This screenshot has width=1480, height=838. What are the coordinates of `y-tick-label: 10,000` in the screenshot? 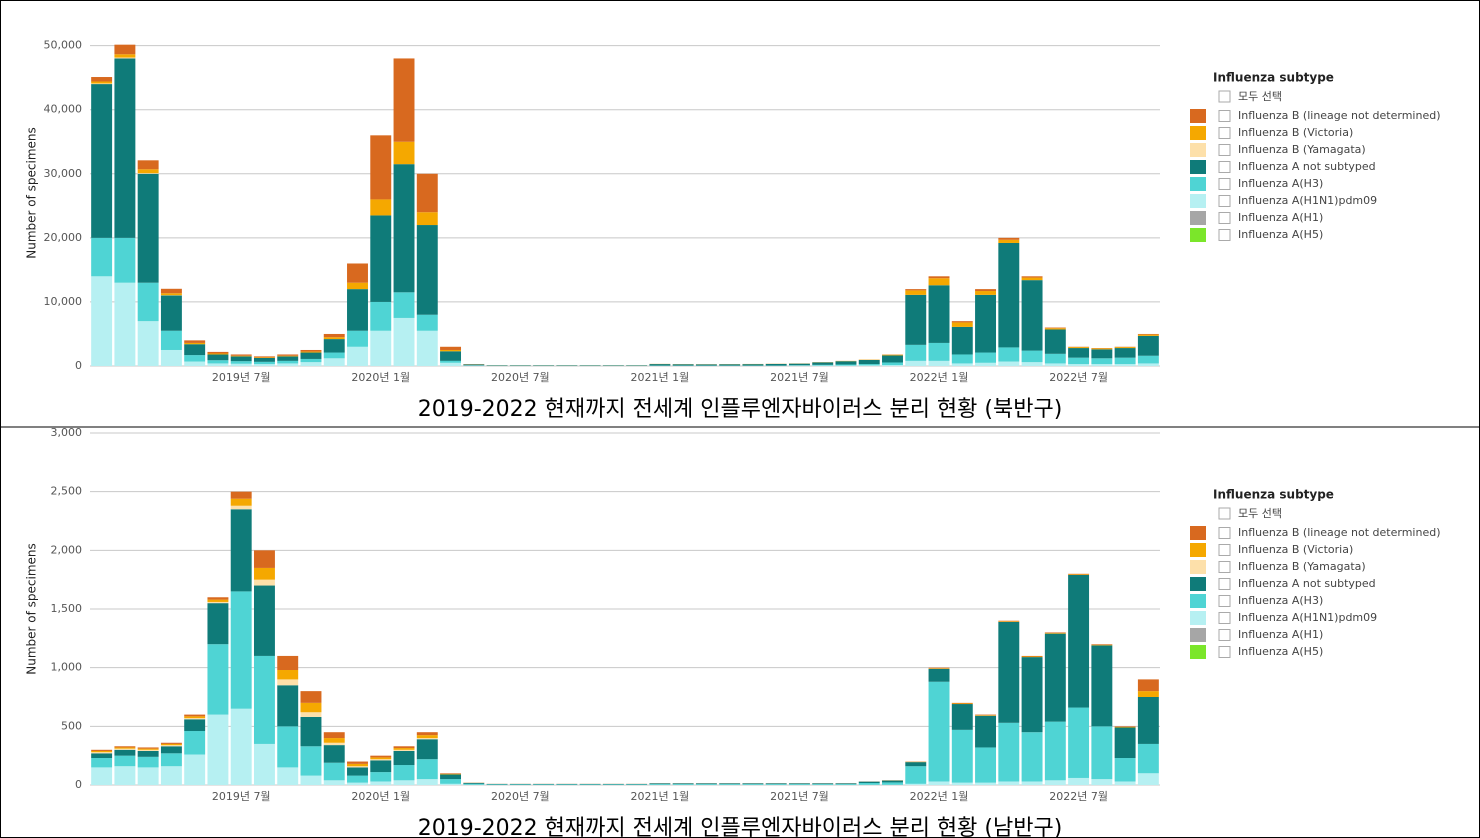 It's located at (63, 301).